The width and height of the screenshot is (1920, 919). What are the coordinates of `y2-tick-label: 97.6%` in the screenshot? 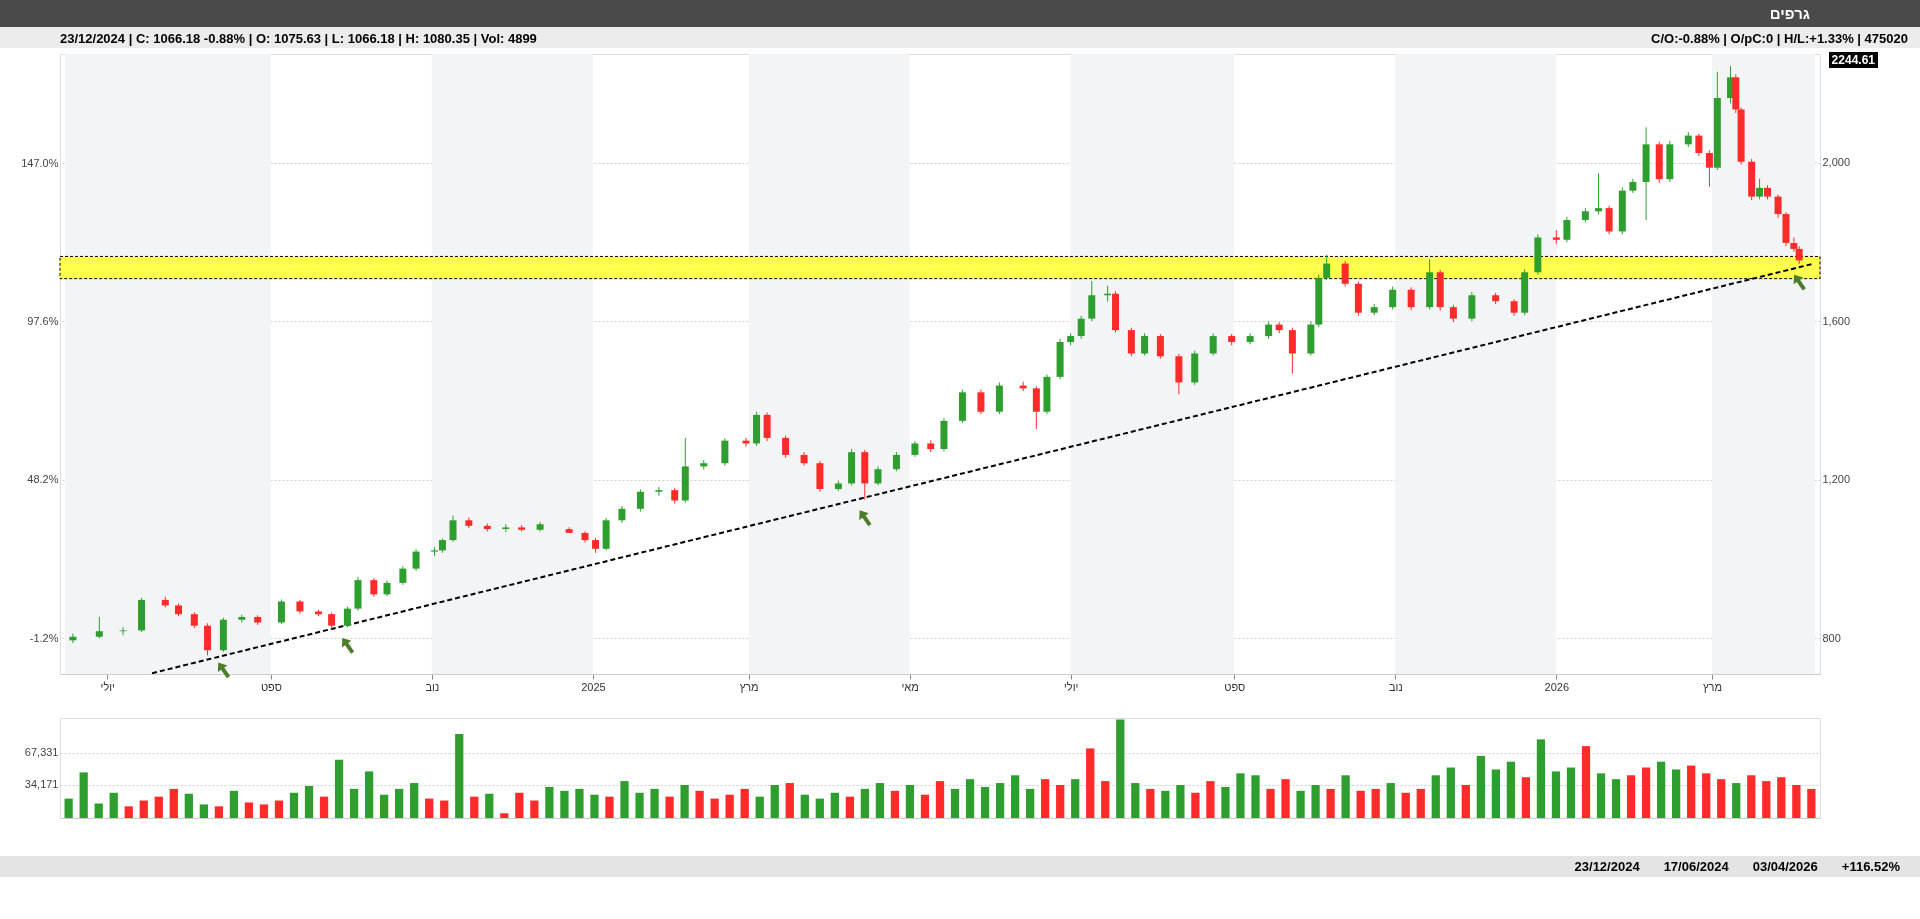 It's located at (43, 321).